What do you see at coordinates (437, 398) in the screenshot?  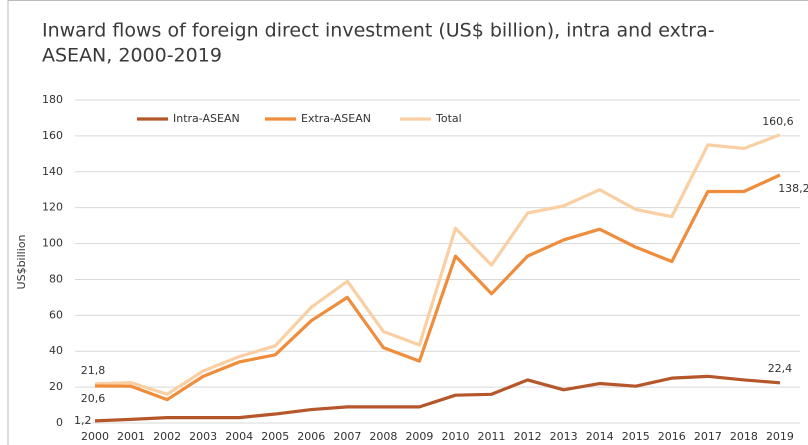 I see `series-line` at bounding box center [437, 398].